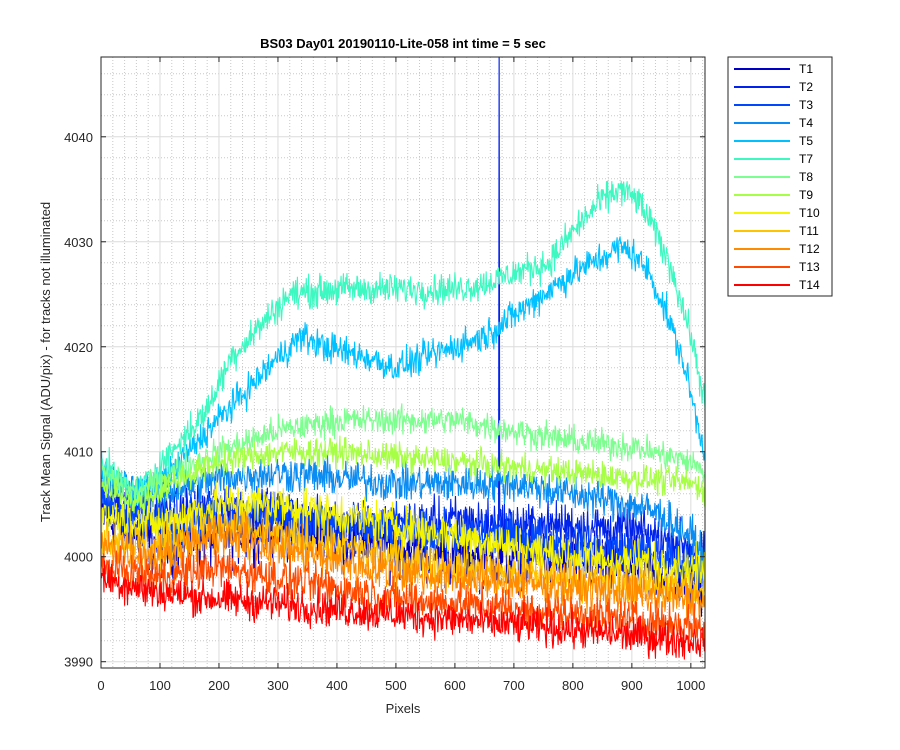 The width and height of the screenshot is (900, 750). I want to click on series-line-t12, so click(403, 568).